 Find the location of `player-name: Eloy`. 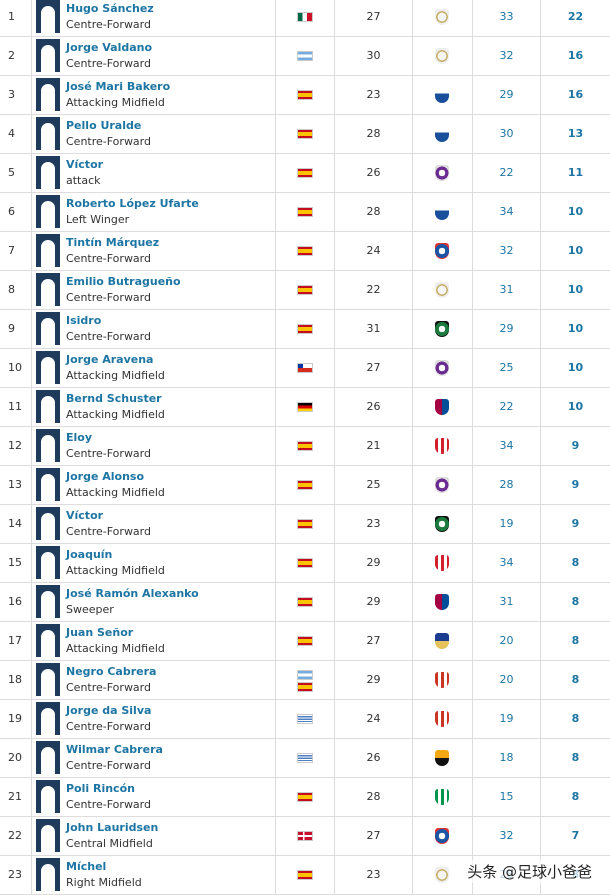

player-name: Eloy is located at coordinates (79, 437).